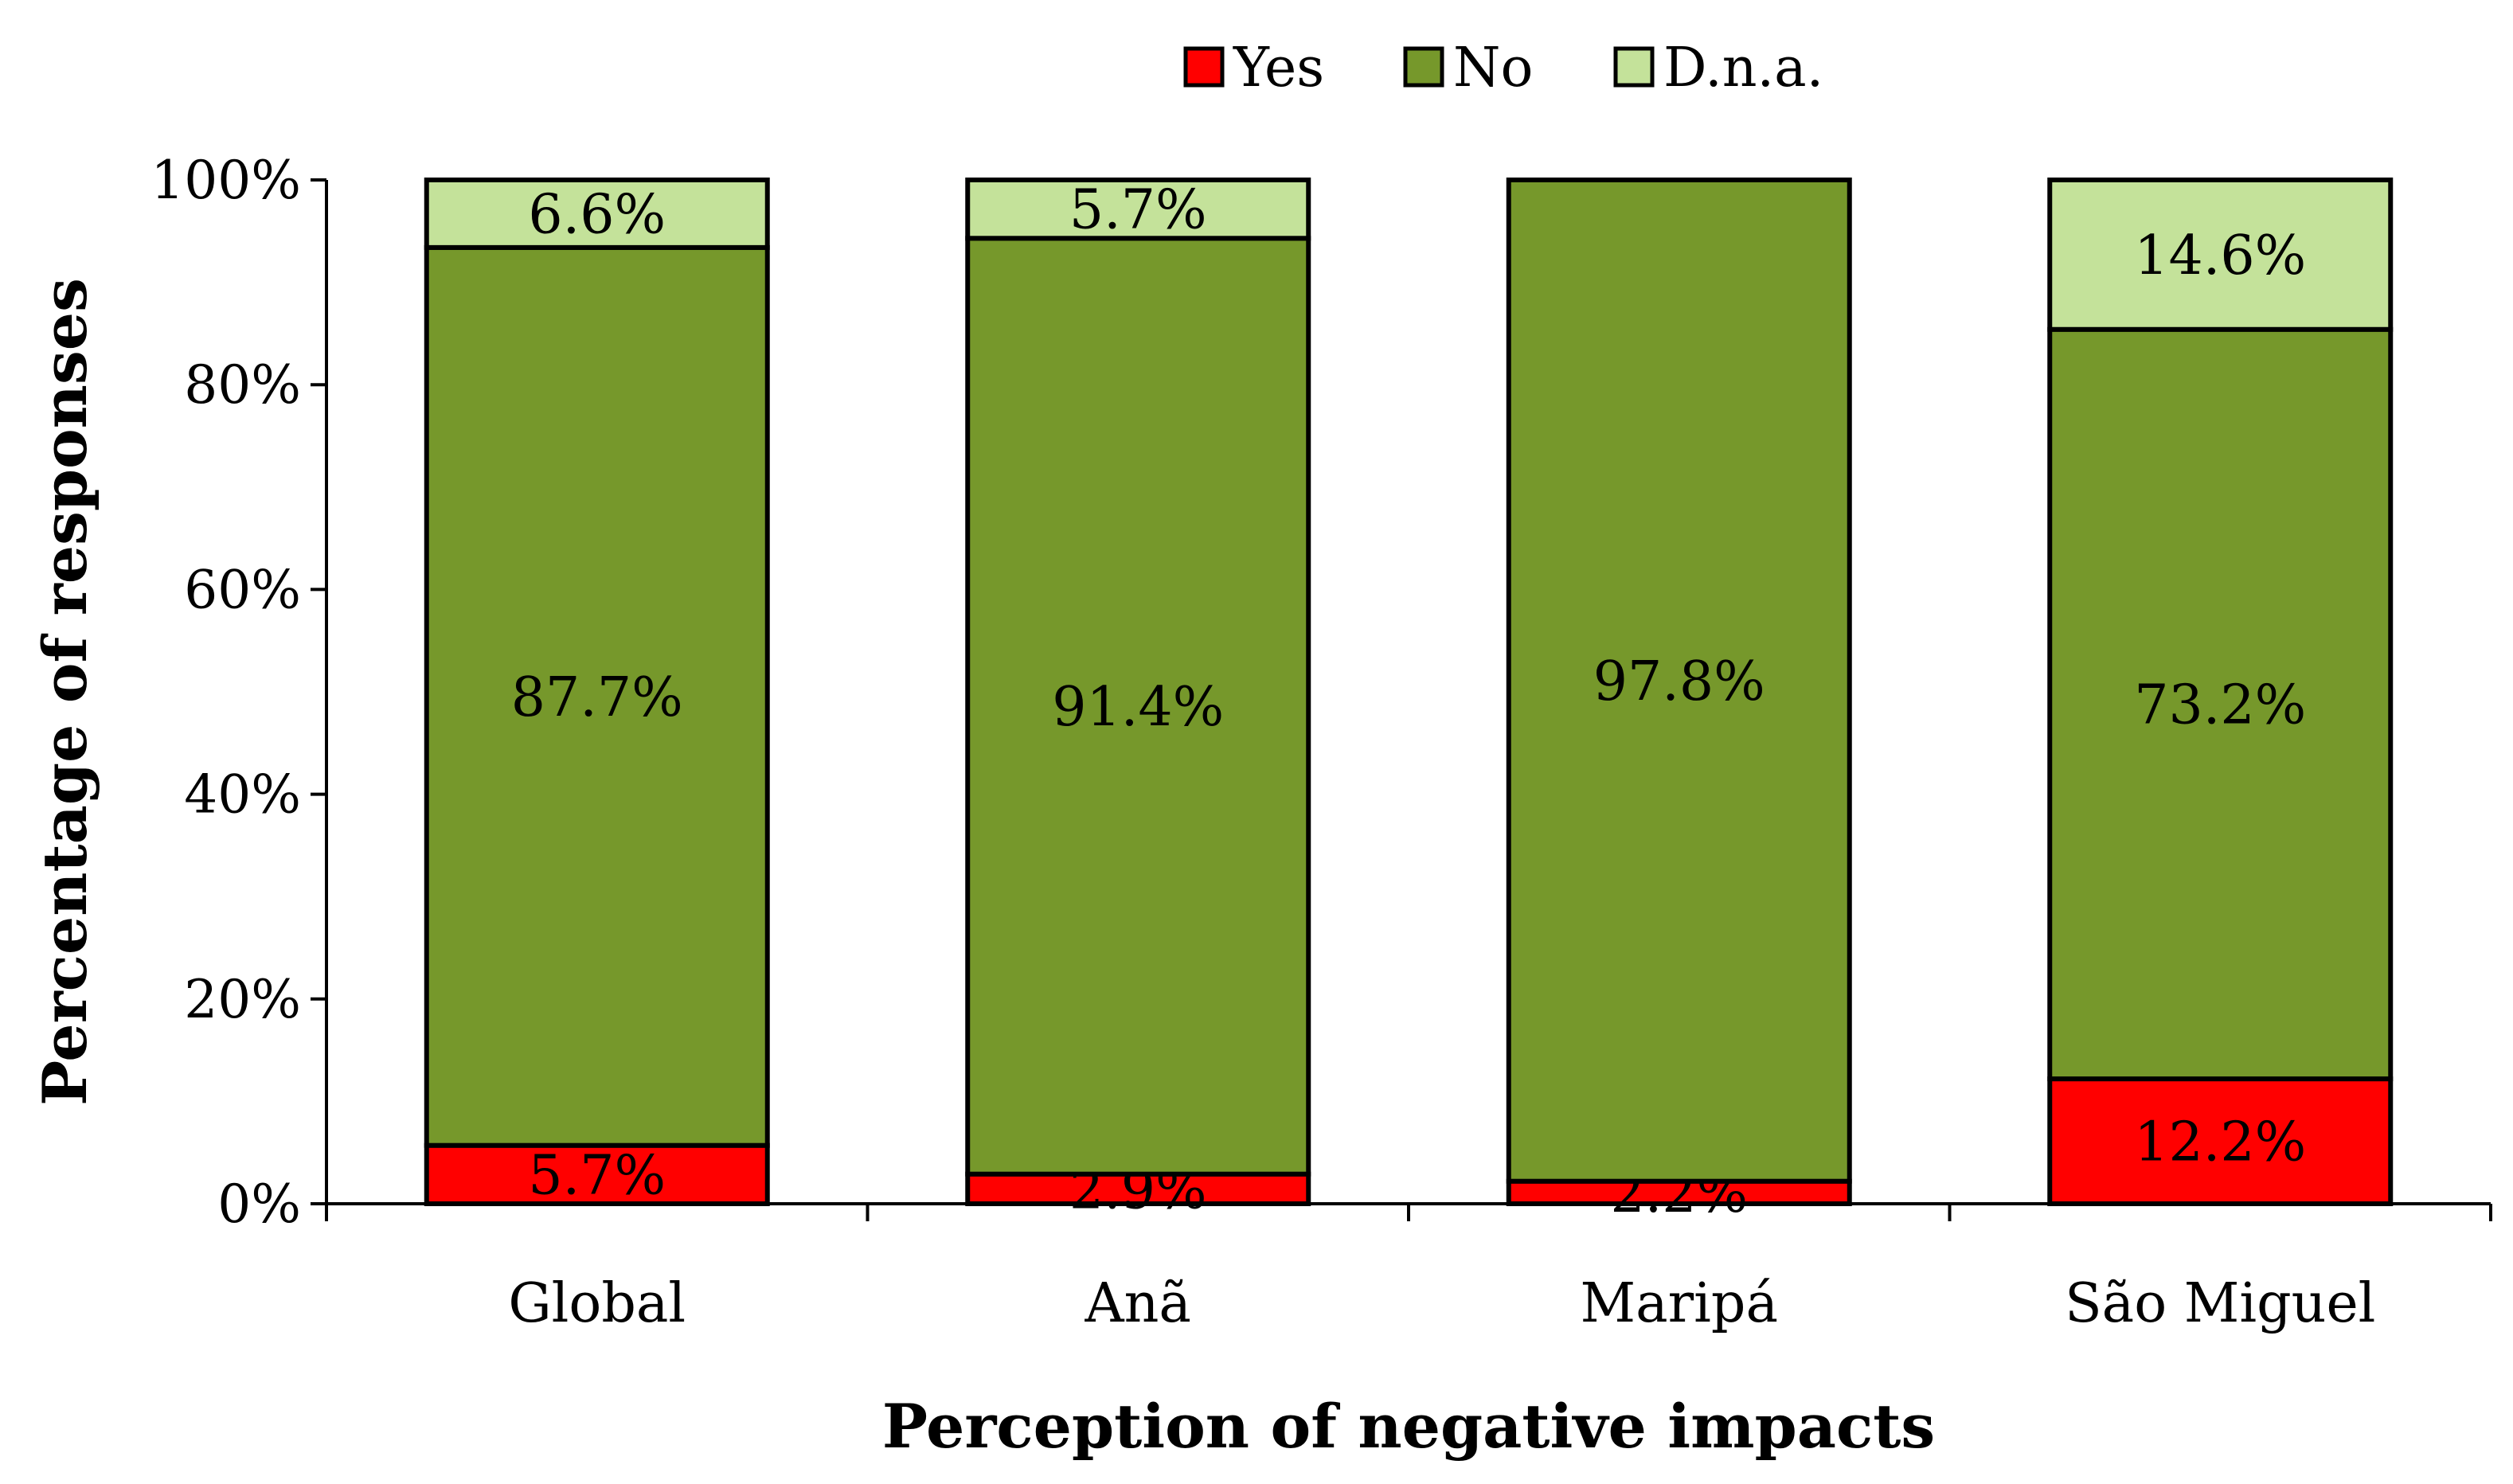 The height and width of the screenshot is (1484, 2513). What do you see at coordinates (597, 1175) in the screenshot?
I see `data-label-yes-global: 5.7%` at bounding box center [597, 1175].